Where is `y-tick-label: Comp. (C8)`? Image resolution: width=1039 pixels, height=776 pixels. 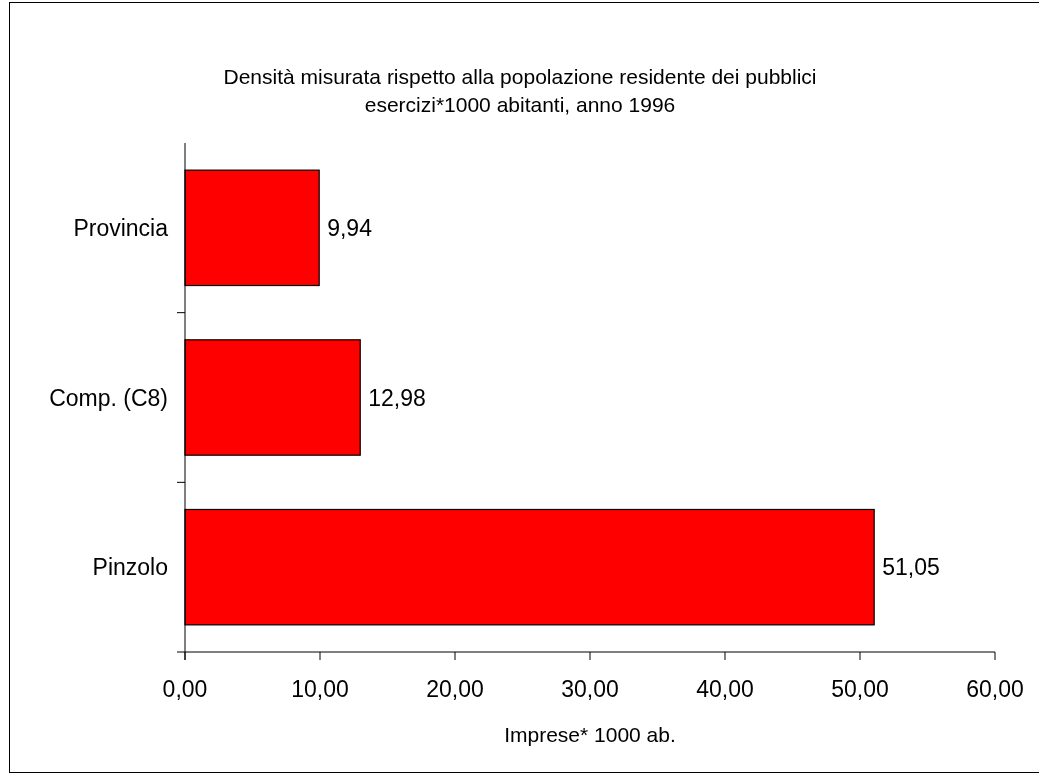
y-tick-label: Comp. (C8) is located at coordinates (108, 397).